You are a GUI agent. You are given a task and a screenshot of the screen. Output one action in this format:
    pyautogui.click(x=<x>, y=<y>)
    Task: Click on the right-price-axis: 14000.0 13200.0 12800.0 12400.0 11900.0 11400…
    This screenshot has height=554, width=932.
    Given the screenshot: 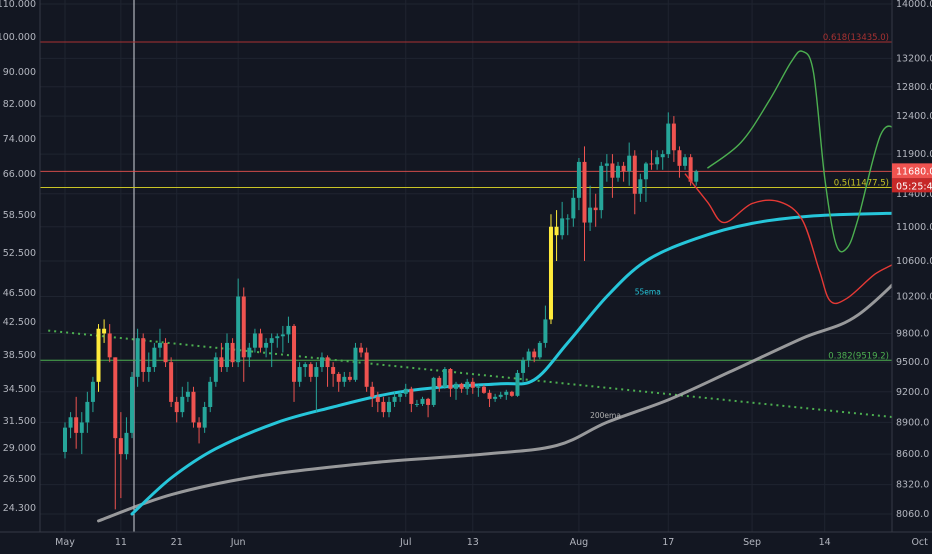 What is the action you would take?
    pyautogui.click(x=914, y=260)
    